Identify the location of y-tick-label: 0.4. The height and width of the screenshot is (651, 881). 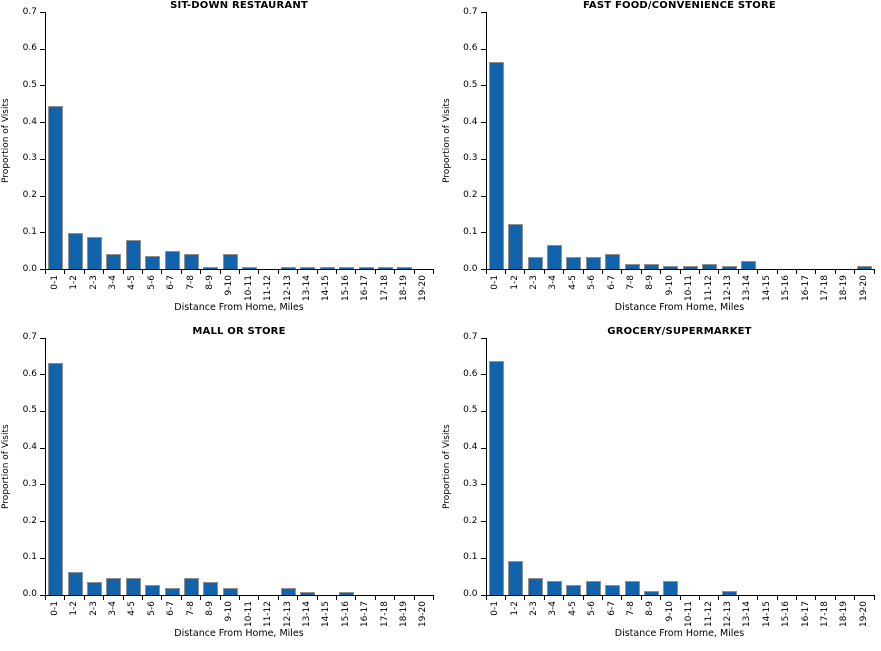
(29, 447).